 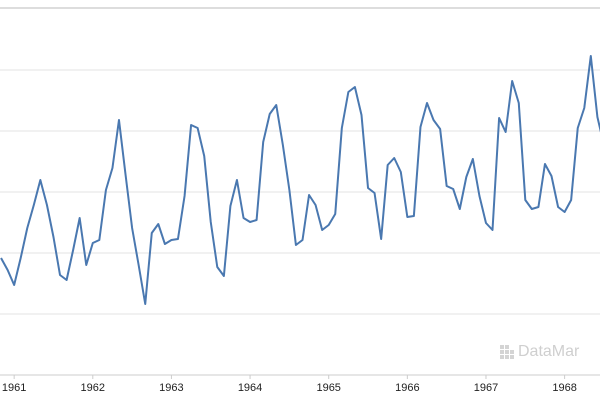 I want to click on watermark-text: DataMar, so click(x=549, y=351).